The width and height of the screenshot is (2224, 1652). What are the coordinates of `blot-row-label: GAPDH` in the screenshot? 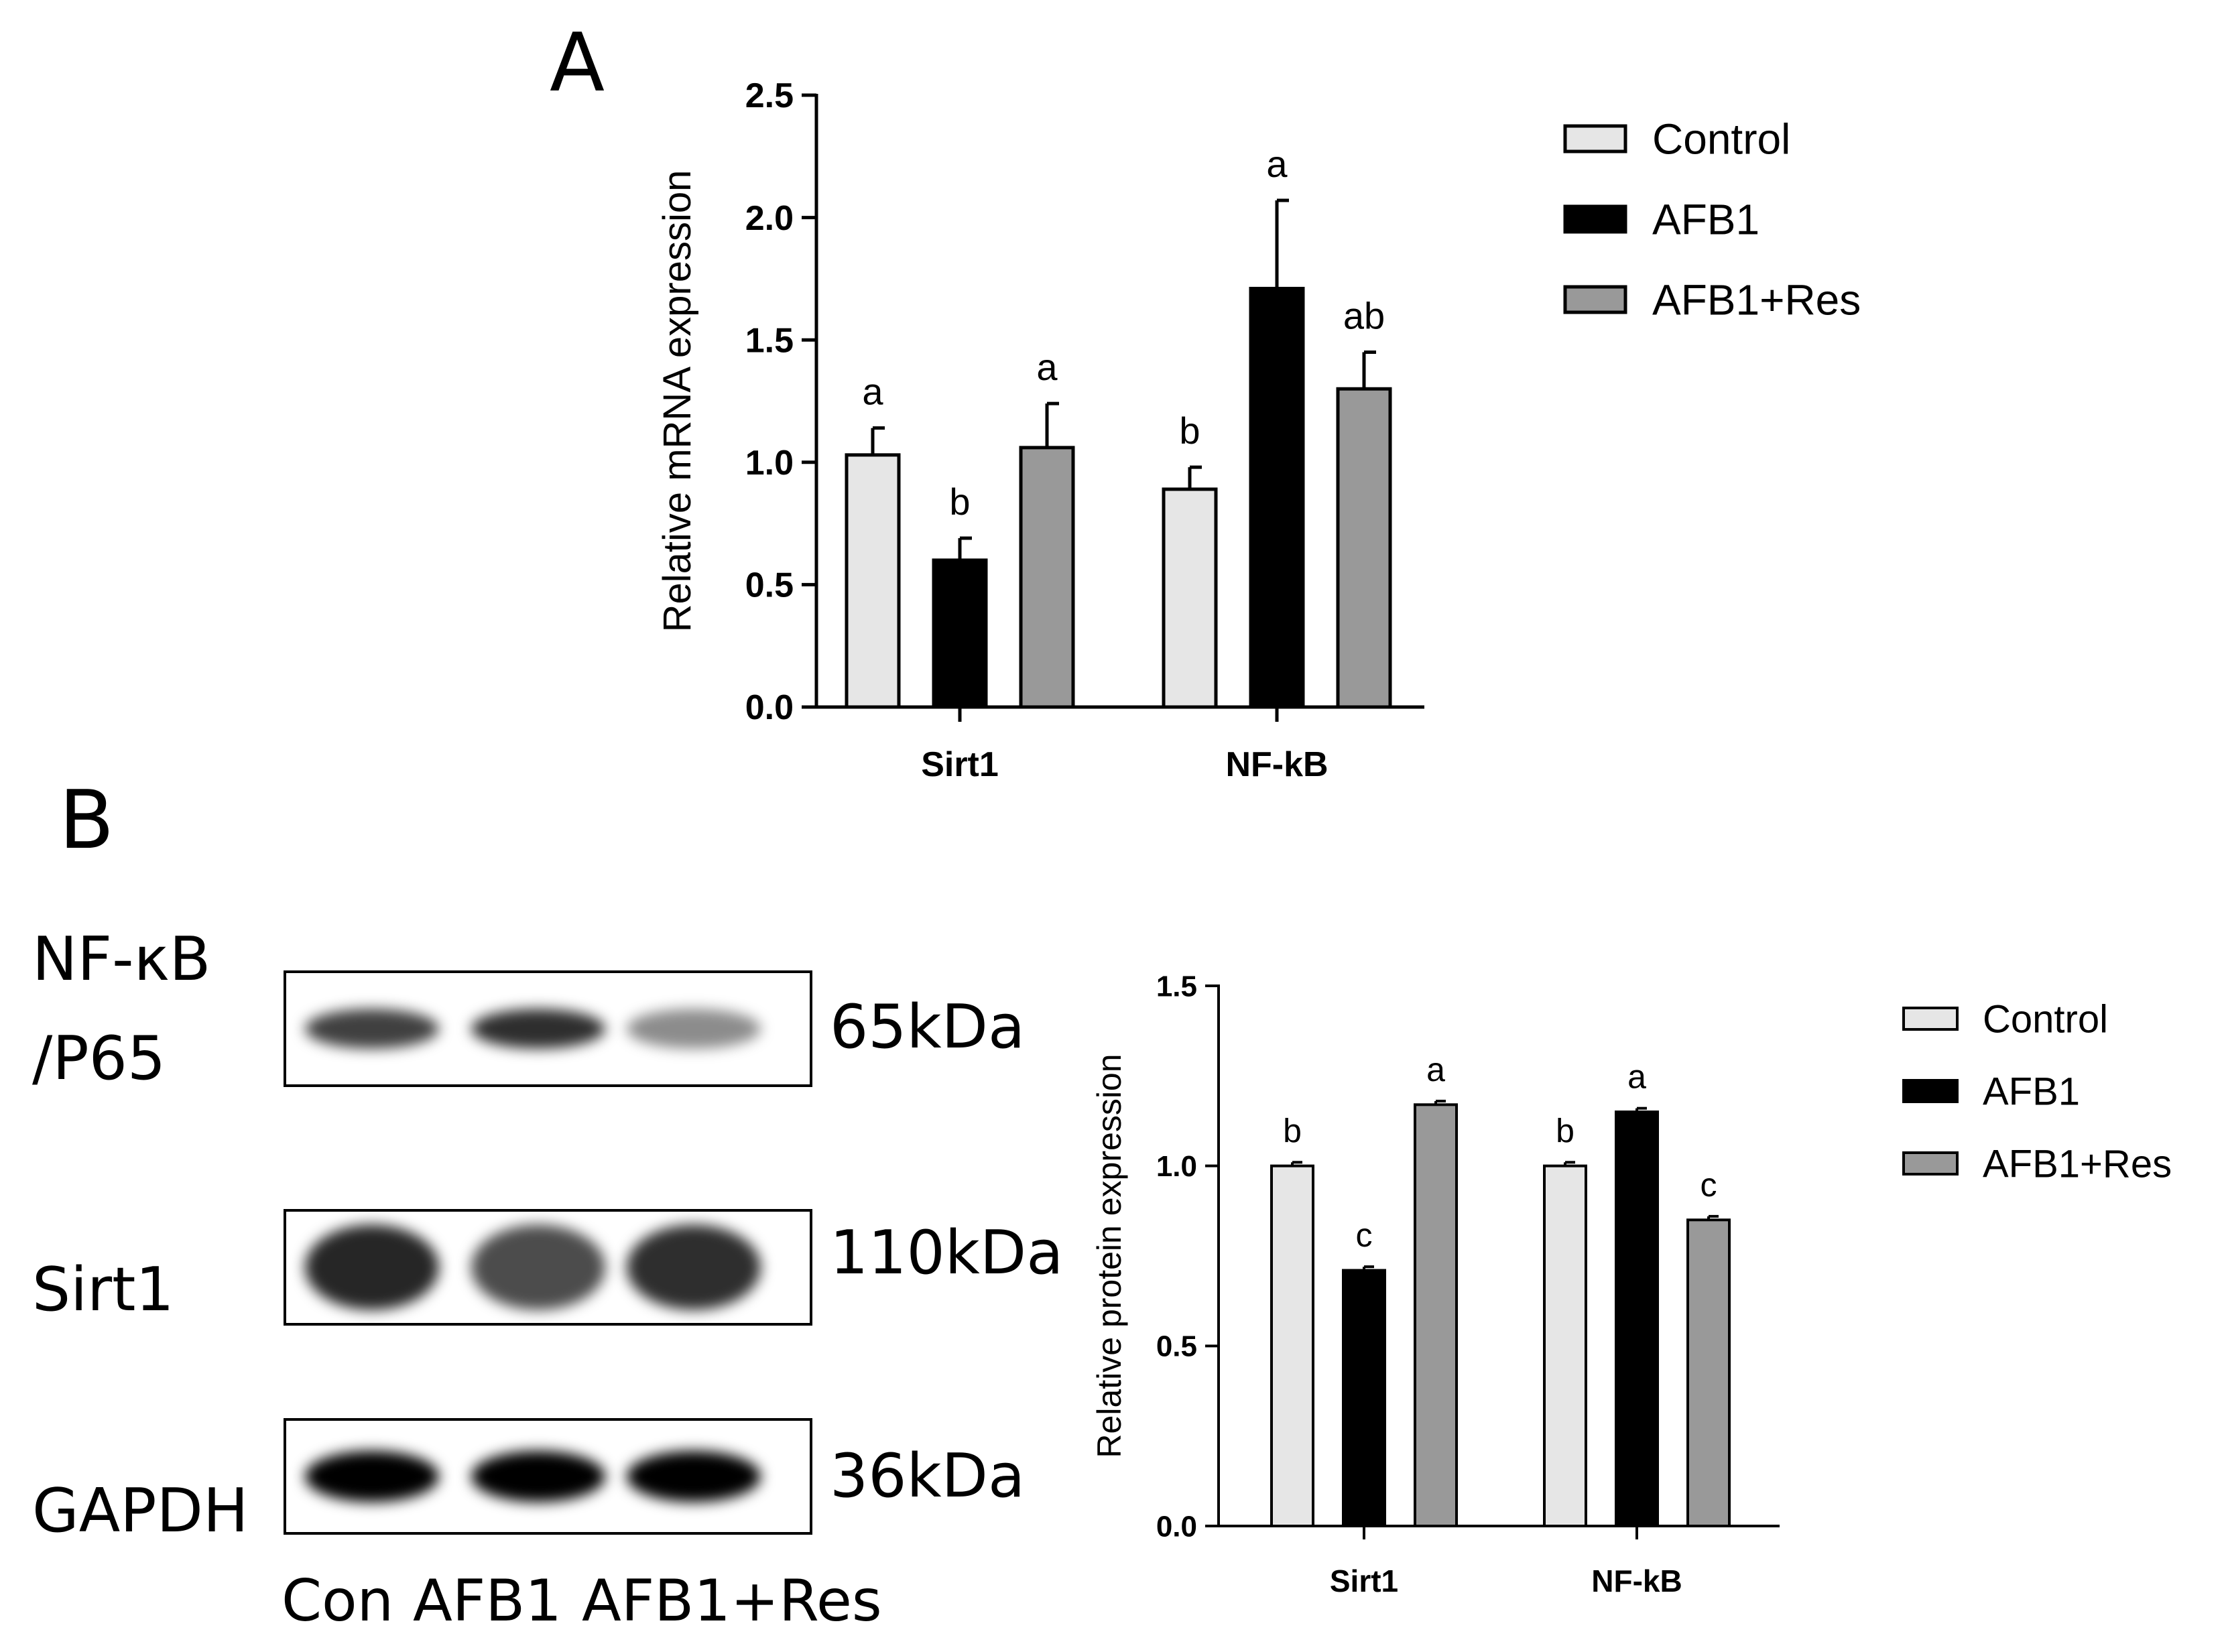 It's located at (140, 1511).